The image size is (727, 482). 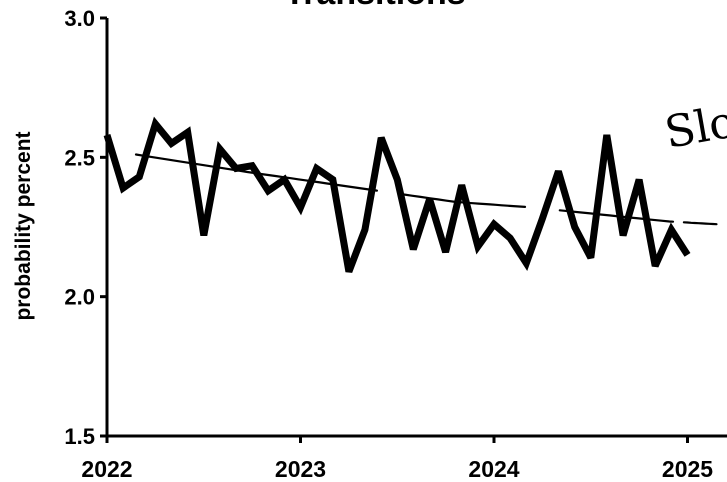 I want to click on y-axis-label: probability percent, so click(x=23, y=225).